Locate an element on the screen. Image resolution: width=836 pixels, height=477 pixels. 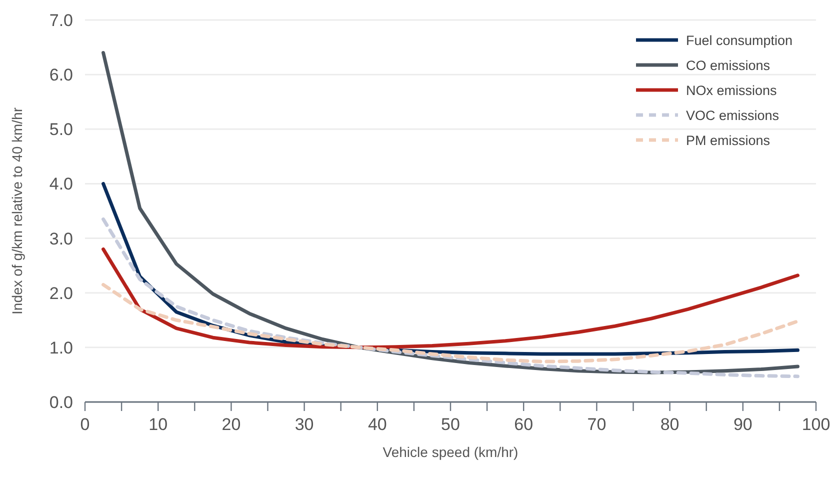
x-tick-label: 0 is located at coordinates (85, 424).